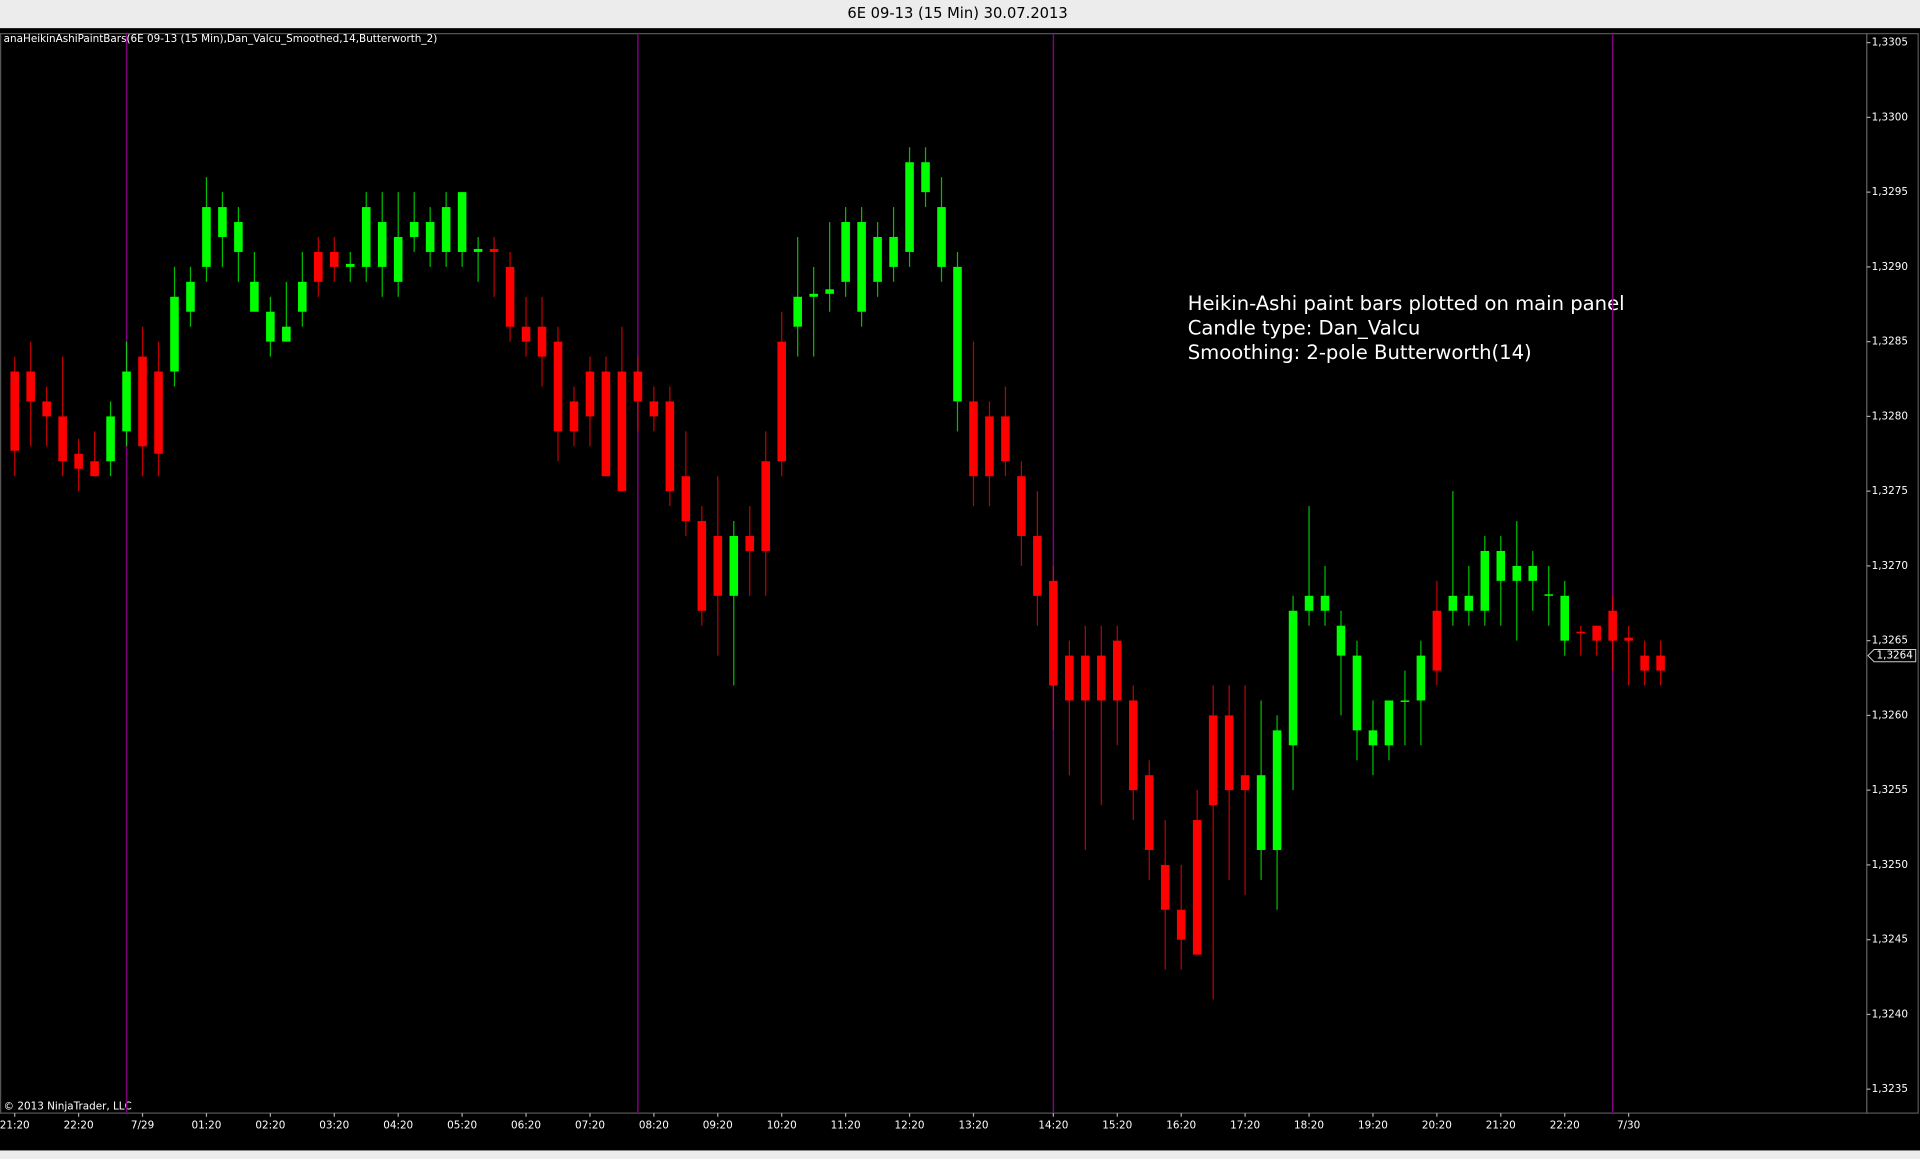 The height and width of the screenshot is (1159, 1920). What do you see at coordinates (1890, 416) in the screenshot?
I see `y-tick-label: 1,3280` at bounding box center [1890, 416].